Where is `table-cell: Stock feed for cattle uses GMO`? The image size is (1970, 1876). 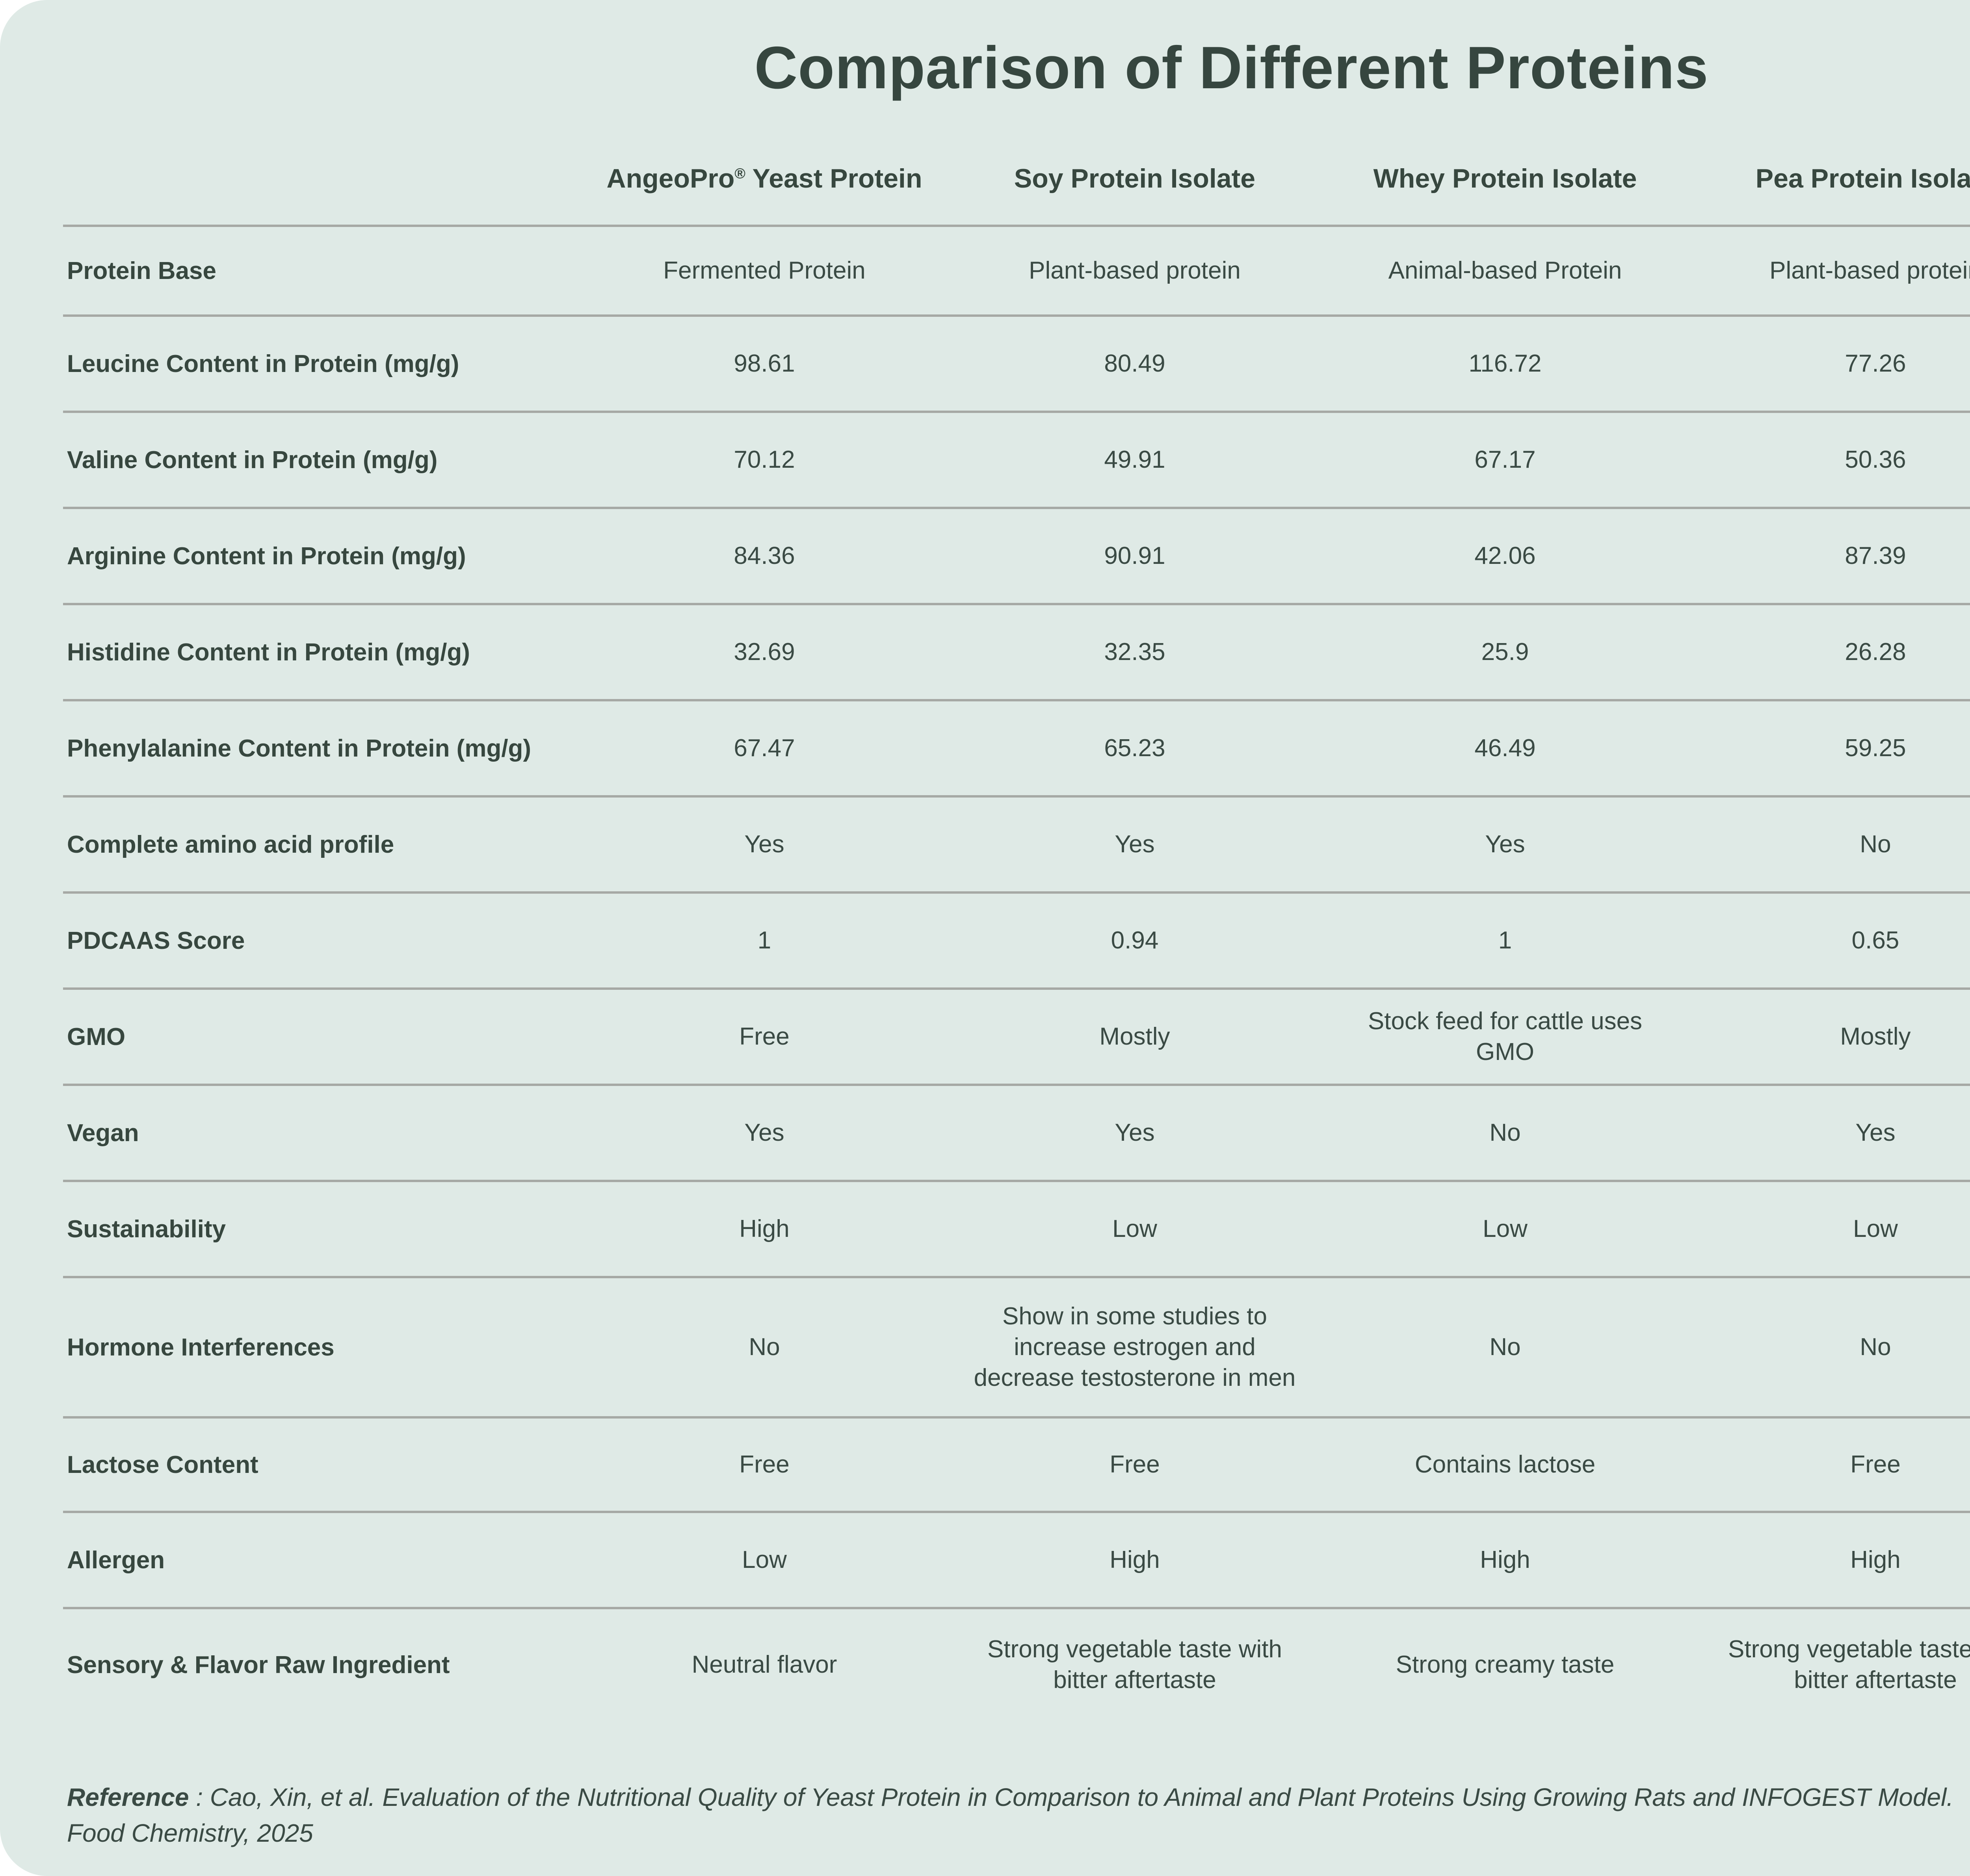
table-cell: Stock feed for cattle uses GMO is located at coordinates (1505, 1037).